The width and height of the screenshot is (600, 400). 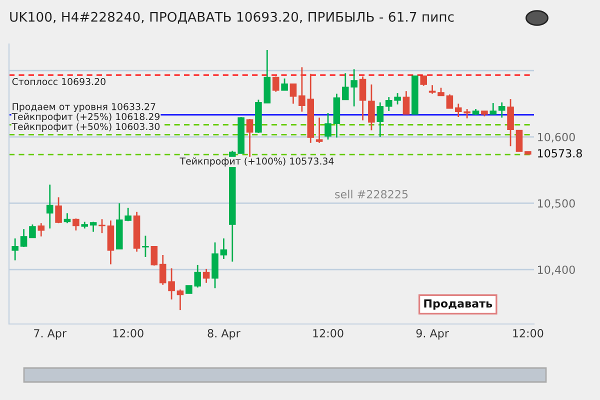 I want to click on ref-line-label: Тейкпрофит (+25%) 10618.29, so click(x=86, y=117).